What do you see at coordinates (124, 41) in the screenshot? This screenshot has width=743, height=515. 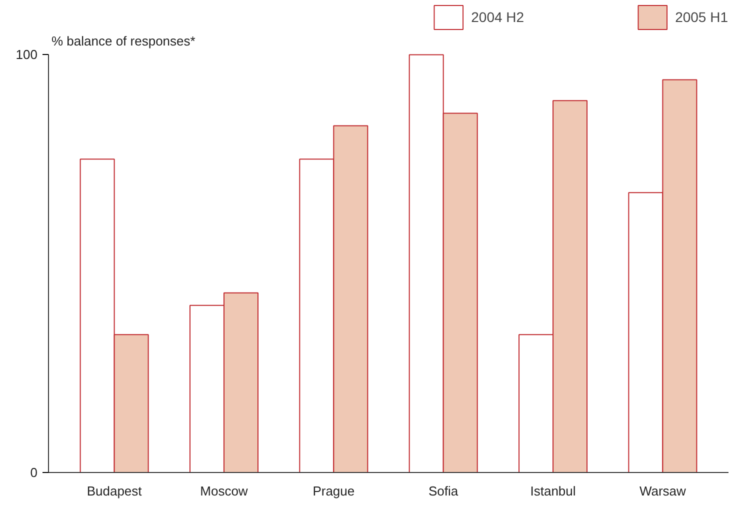 I see `y-axis-title: % balance of responses*` at bounding box center [124, 41].